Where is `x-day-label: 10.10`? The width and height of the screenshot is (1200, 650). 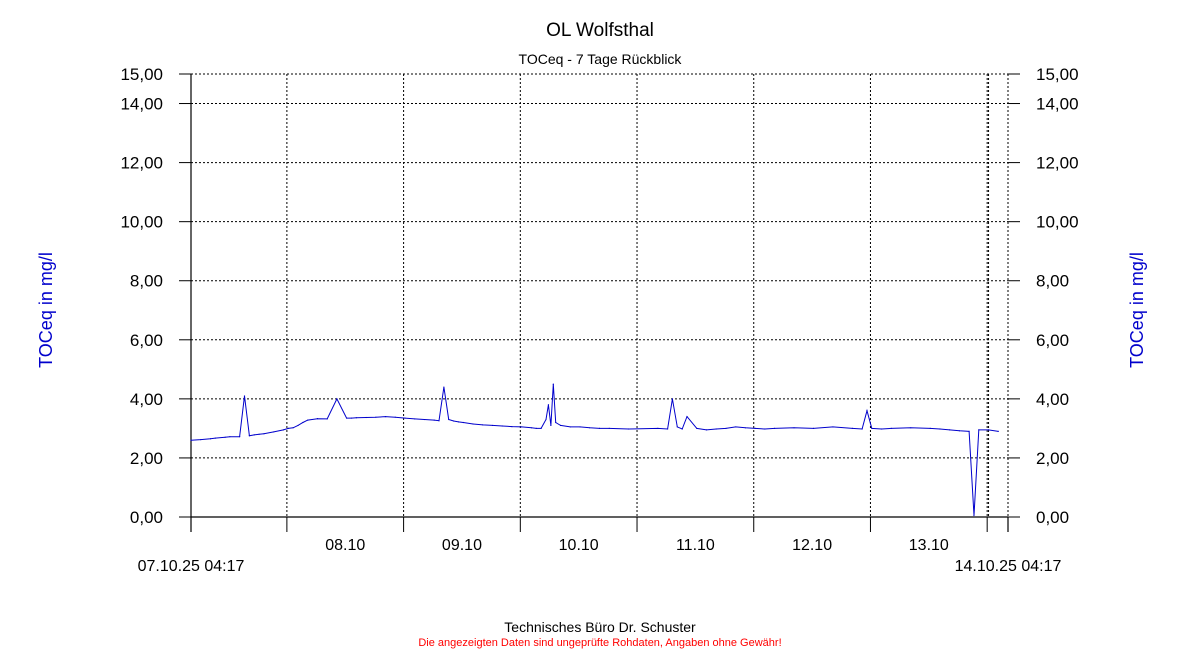
x-day-label: 10.10 is located at coordinates (579, 545).